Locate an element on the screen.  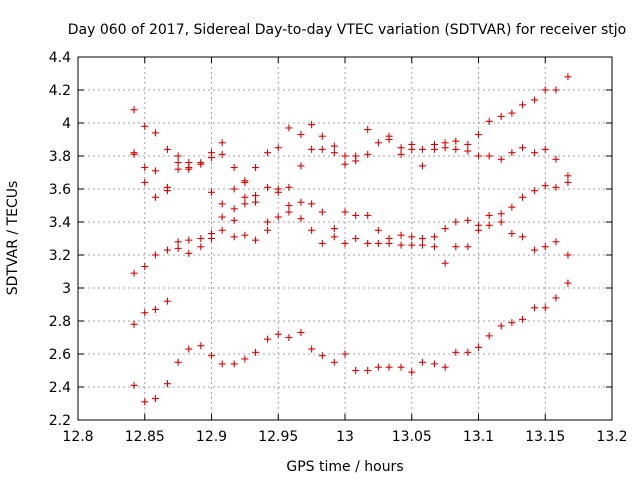
x-tick-label: 12.9 is located at coordinates (211, 437).